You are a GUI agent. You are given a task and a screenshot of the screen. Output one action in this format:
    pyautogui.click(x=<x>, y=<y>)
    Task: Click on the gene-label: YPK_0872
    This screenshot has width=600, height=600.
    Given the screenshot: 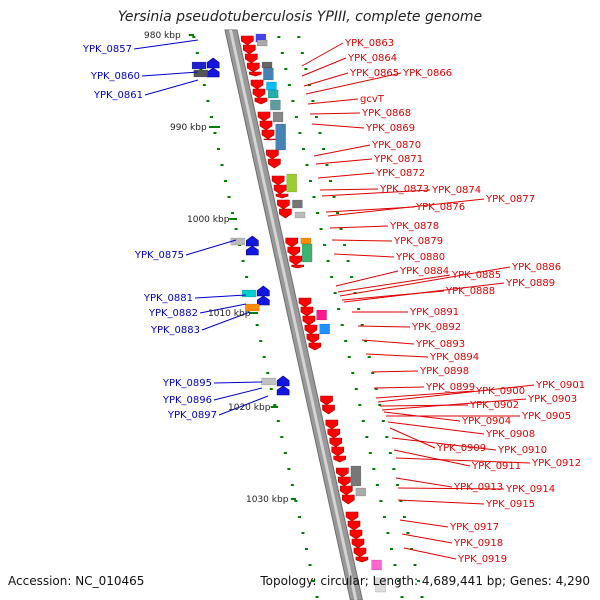 What is the action you would take?
    pyautogui.click(x=400, y=173)
    